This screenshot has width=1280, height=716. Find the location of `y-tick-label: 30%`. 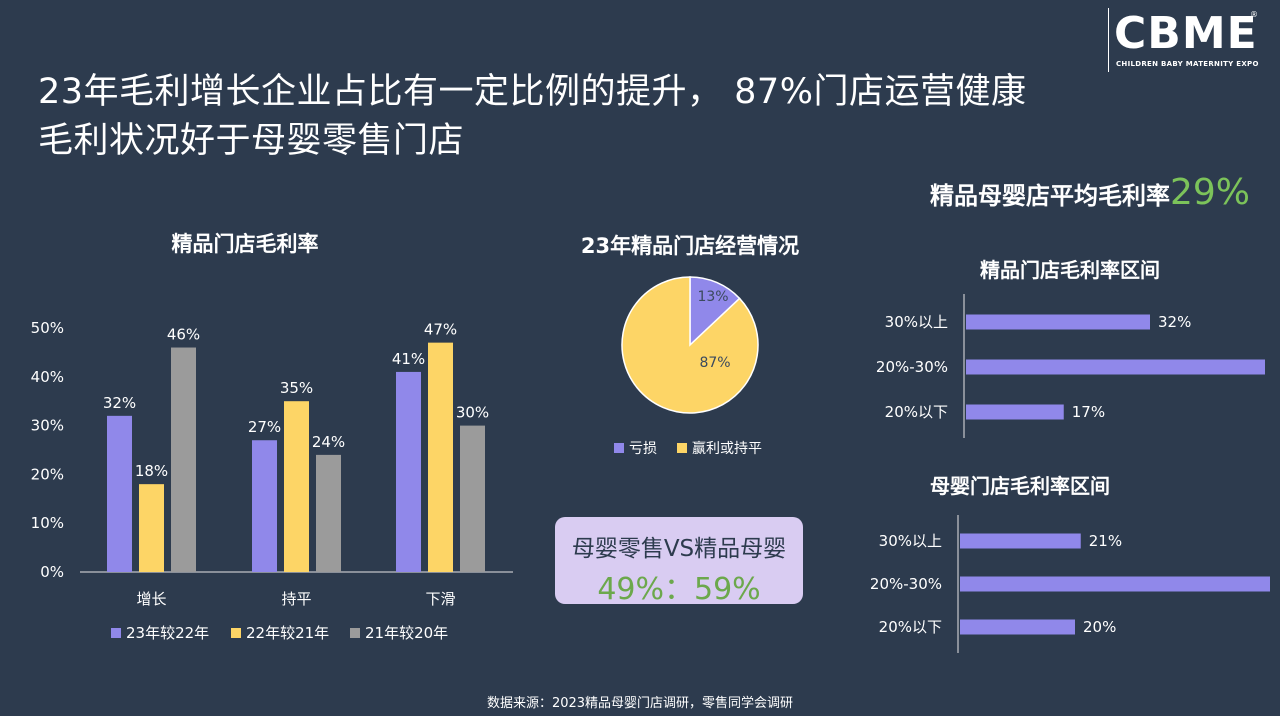

y-tick-label: 30% is located at coordinates (47, 426).